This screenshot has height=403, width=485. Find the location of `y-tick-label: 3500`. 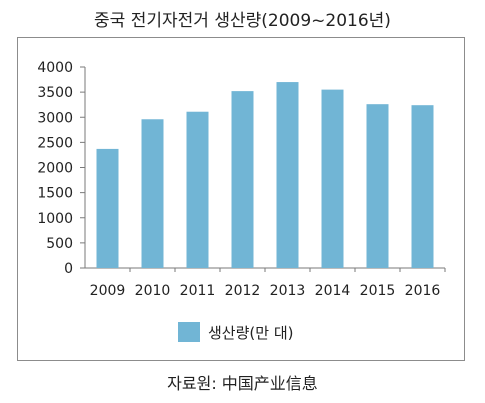

y-tick-label: 3500 is located at coordinates (55, 93).